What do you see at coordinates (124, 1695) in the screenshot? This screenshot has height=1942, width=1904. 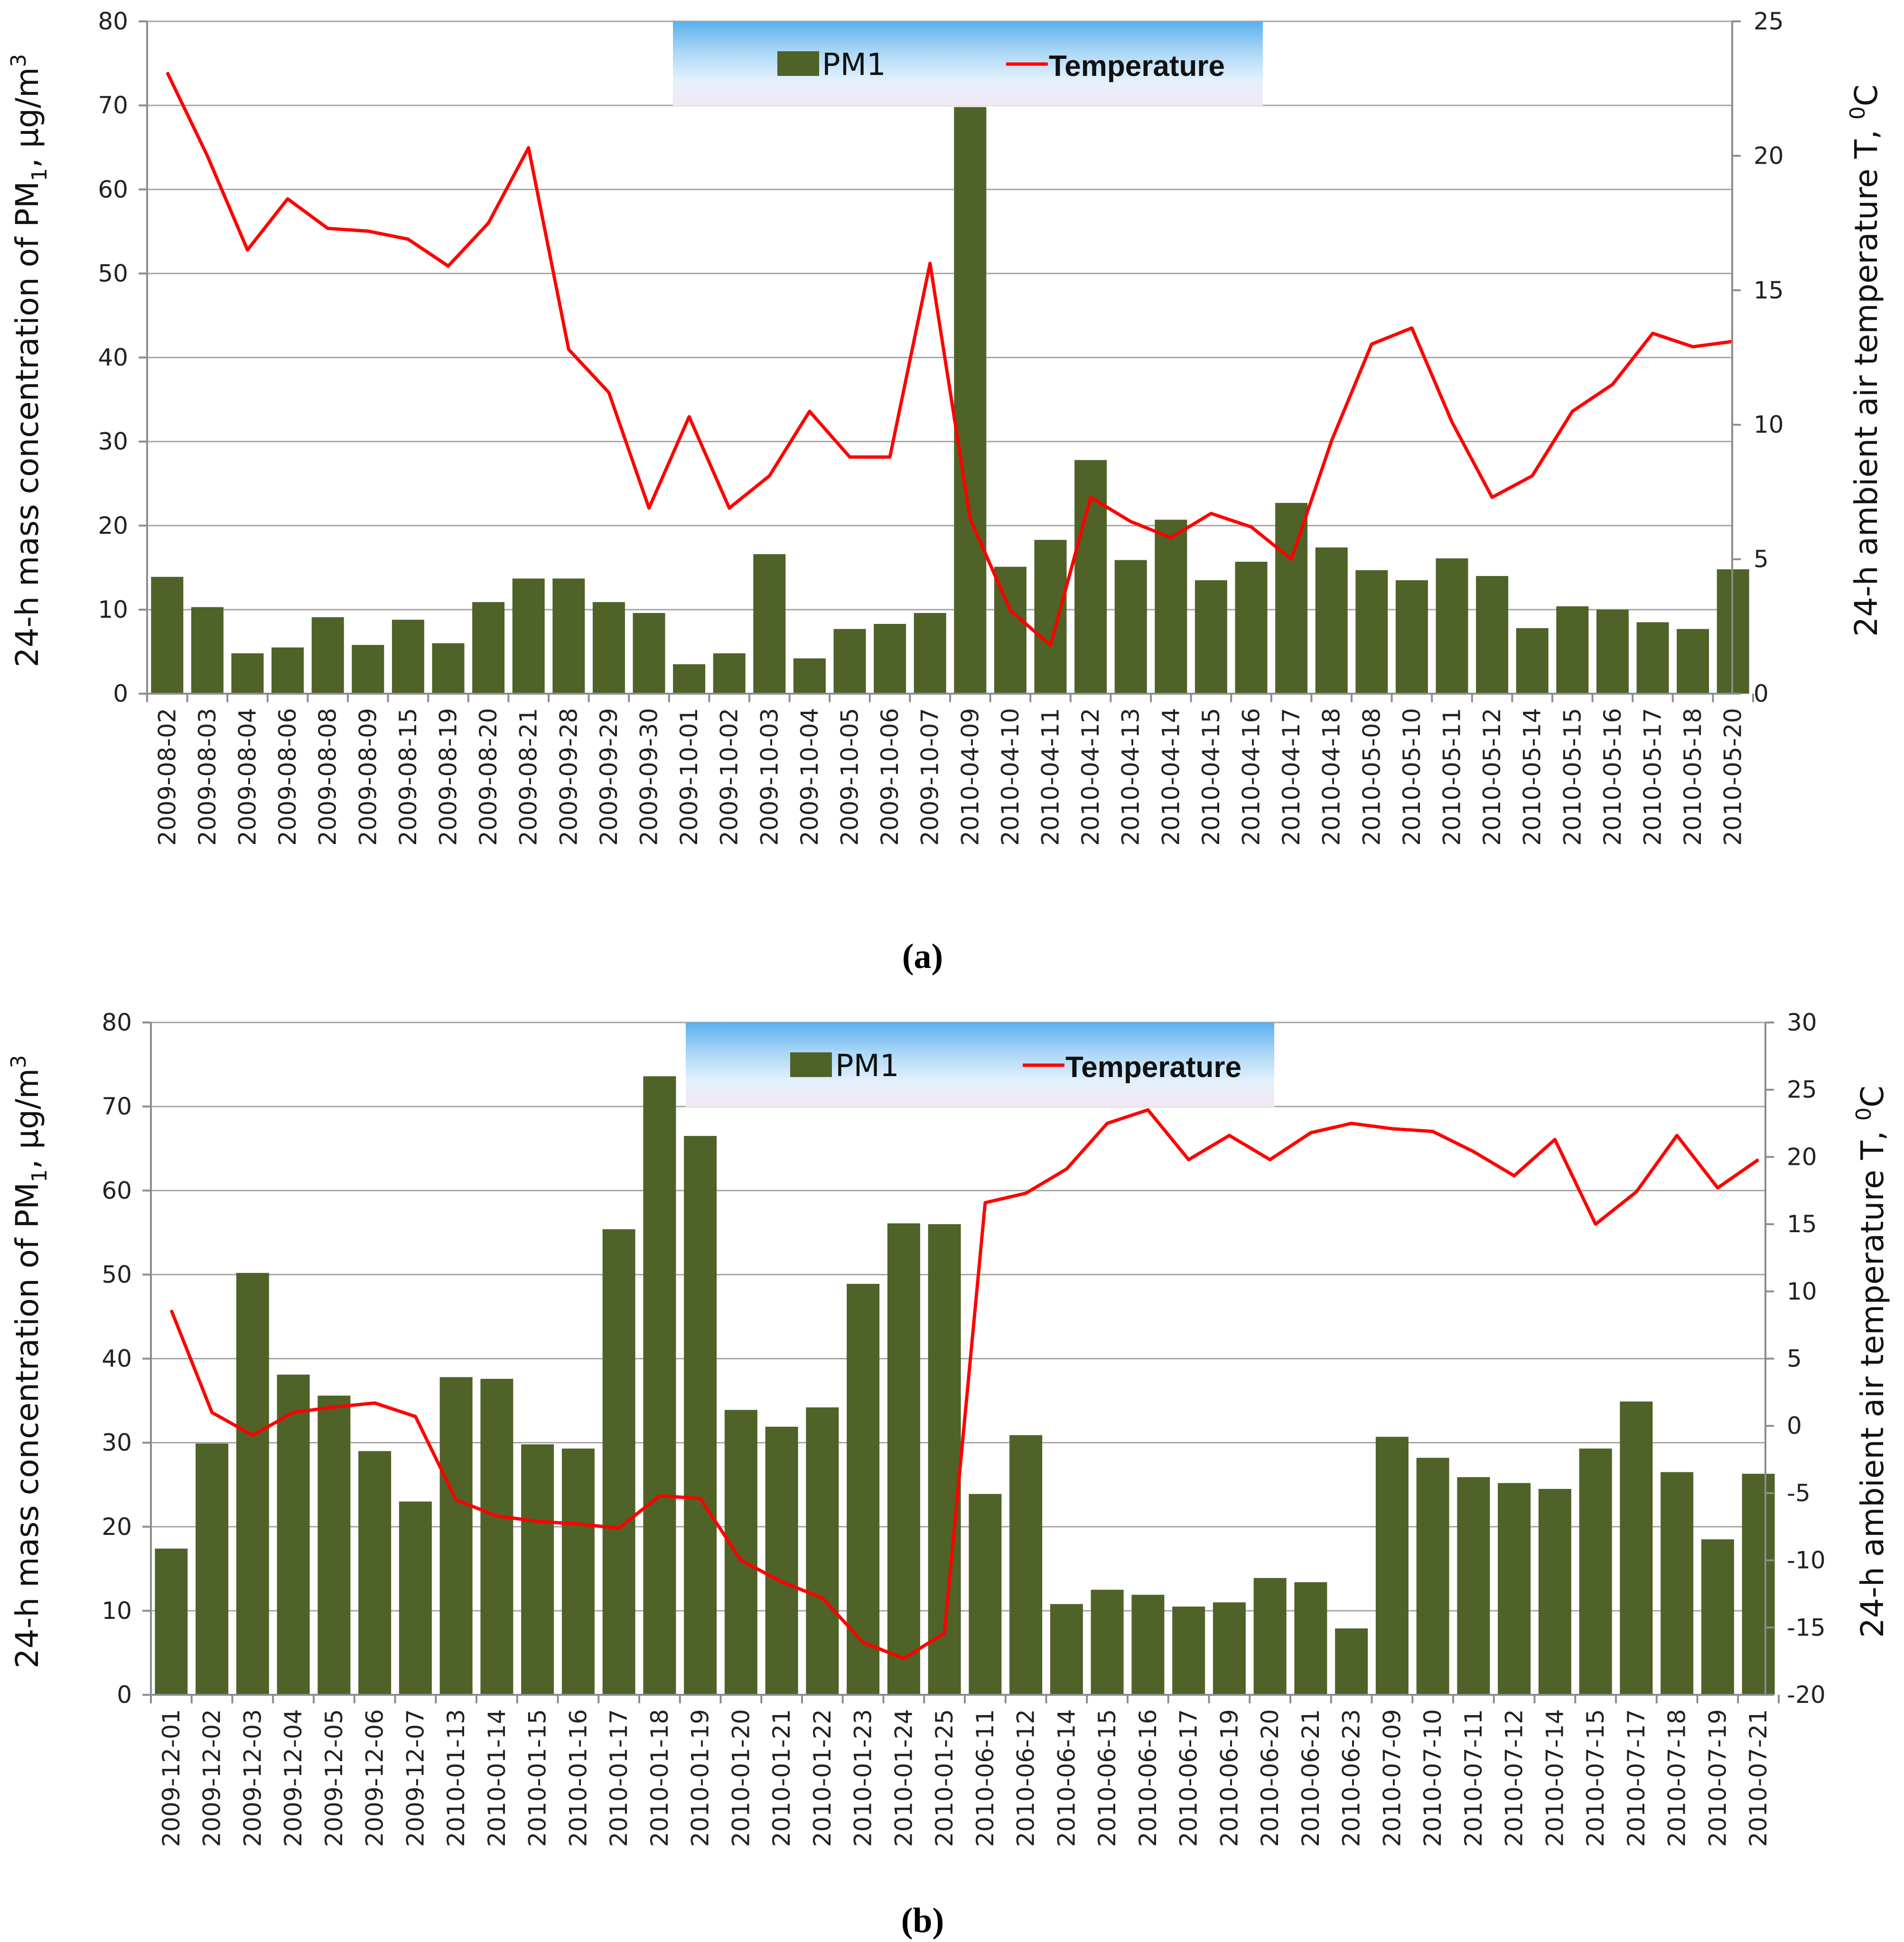 I see `chart-b-left-tick-label: 0` at bounding box center [124, 1695].